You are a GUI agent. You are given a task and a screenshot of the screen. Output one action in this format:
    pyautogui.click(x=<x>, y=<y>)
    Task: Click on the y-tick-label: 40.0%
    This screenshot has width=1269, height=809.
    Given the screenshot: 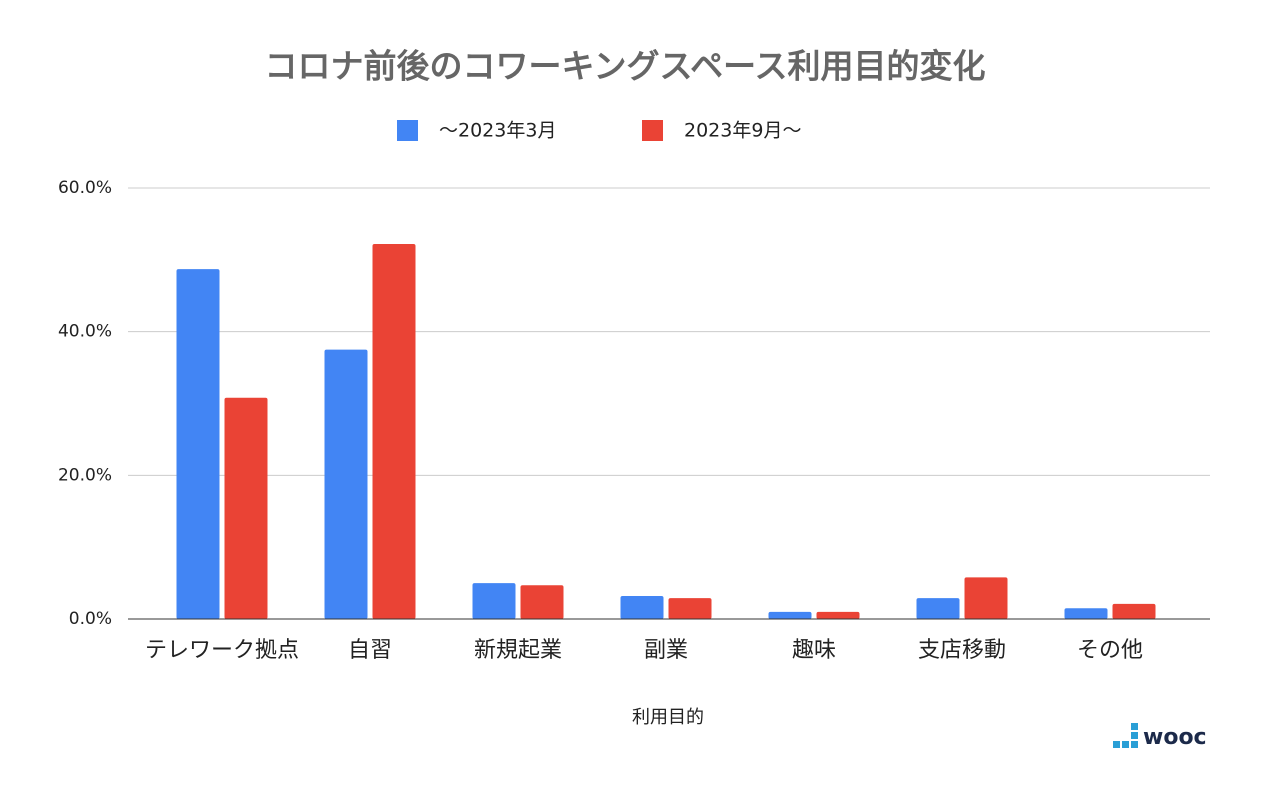 What is the action you would take?
    pyautogui.click(x=85, y=332)
    